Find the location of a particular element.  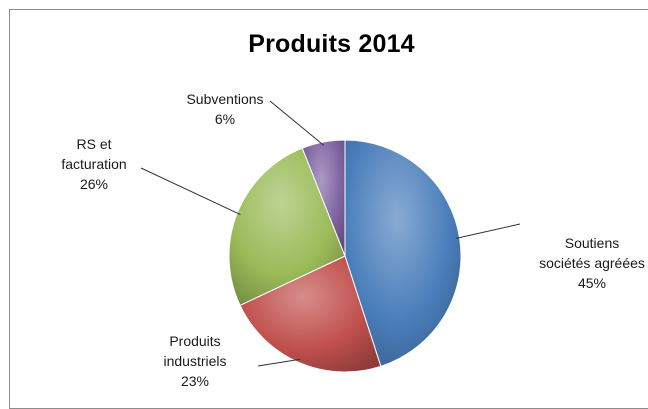

label-subventions-pct: 6% is located at coordinates (225, 119).